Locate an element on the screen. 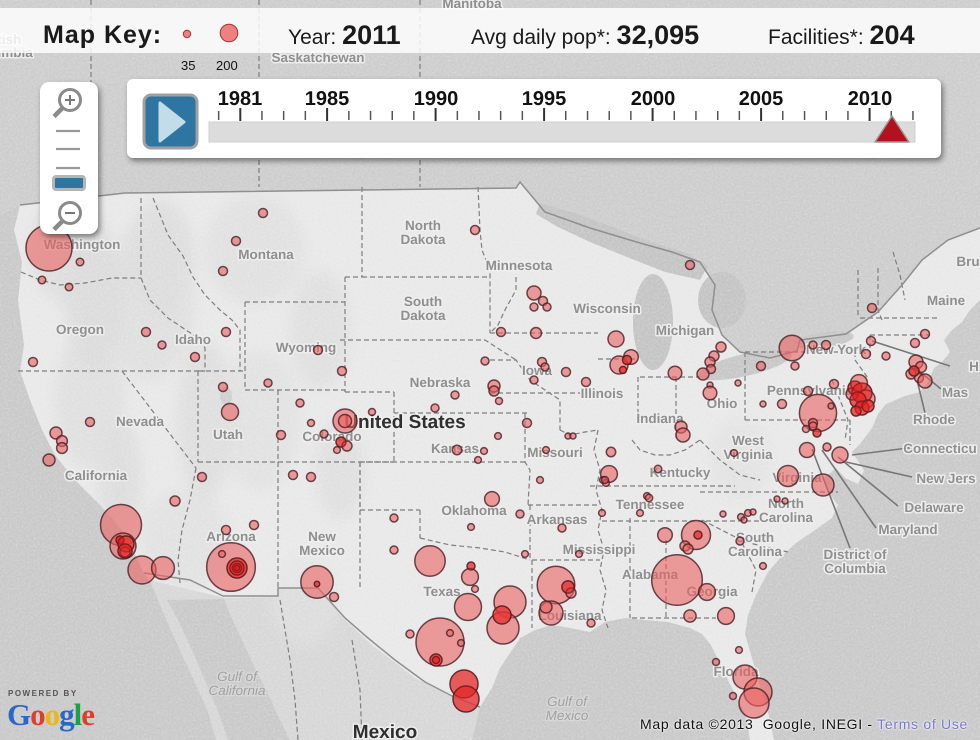 The height and width of the screenshot is (740, 980). svg-text: Michigan is located at coordinates (685, 330).